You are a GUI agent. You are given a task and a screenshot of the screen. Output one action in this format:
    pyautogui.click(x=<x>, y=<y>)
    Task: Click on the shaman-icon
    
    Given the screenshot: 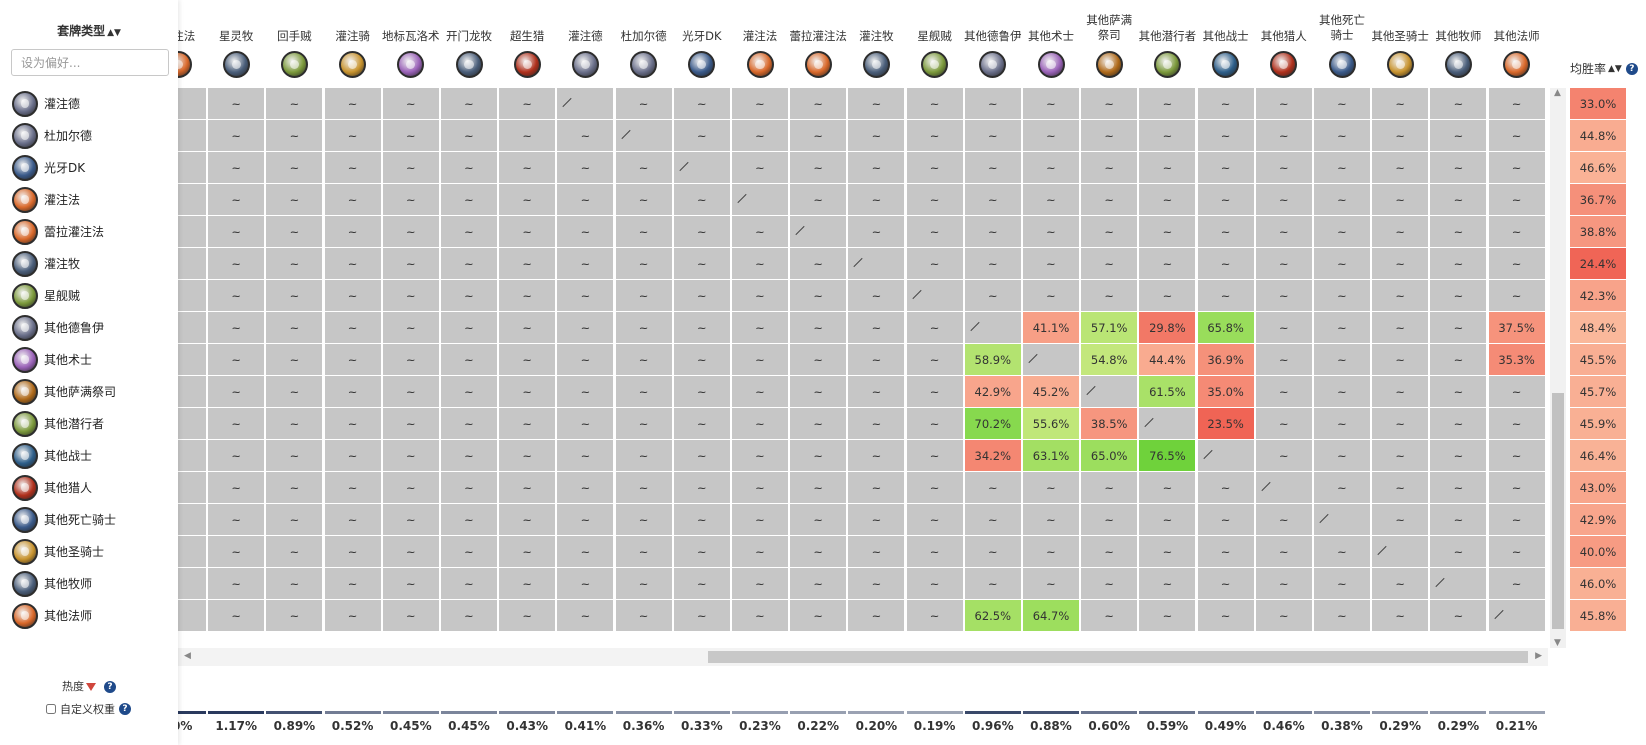 What is the action you would take?
    pyautogui.click(x=1109, y=64)
    